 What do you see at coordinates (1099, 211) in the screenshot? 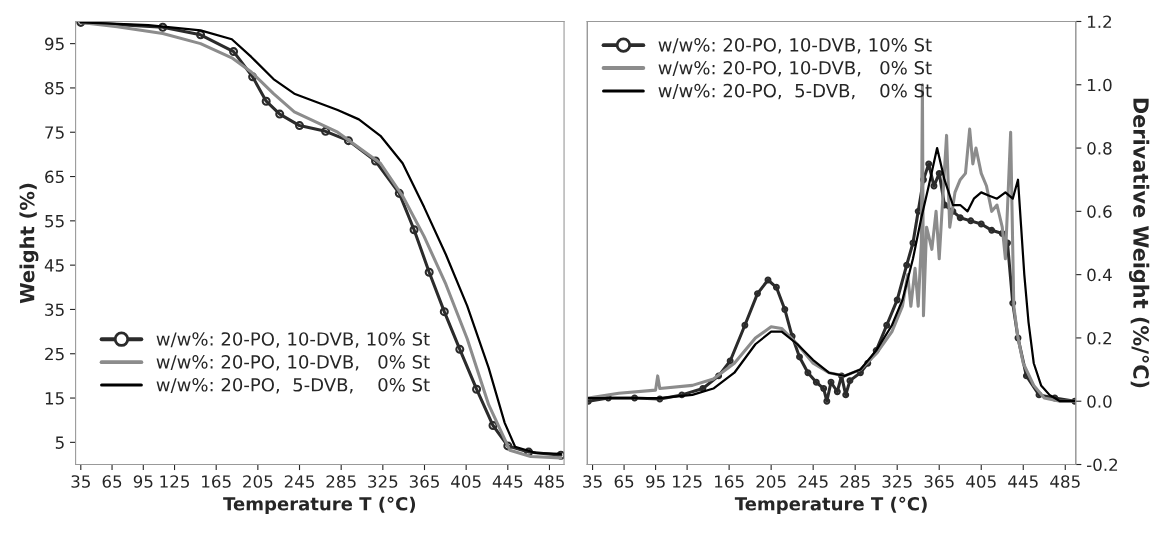
I see `y2-tick-label: 0.6` at bounding box center [1099, 211].